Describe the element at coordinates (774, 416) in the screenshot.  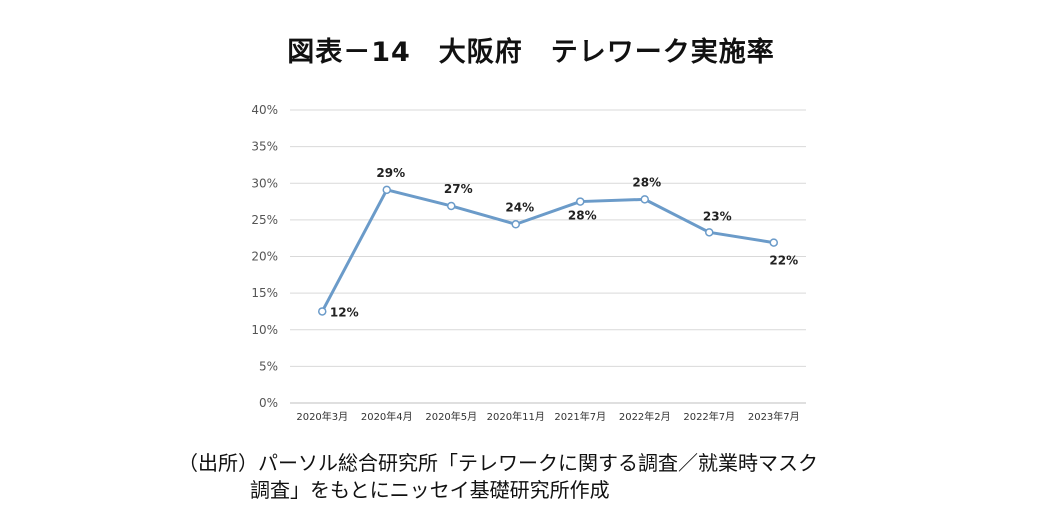
I see `x-tick-label: 2023年7月` at that location.